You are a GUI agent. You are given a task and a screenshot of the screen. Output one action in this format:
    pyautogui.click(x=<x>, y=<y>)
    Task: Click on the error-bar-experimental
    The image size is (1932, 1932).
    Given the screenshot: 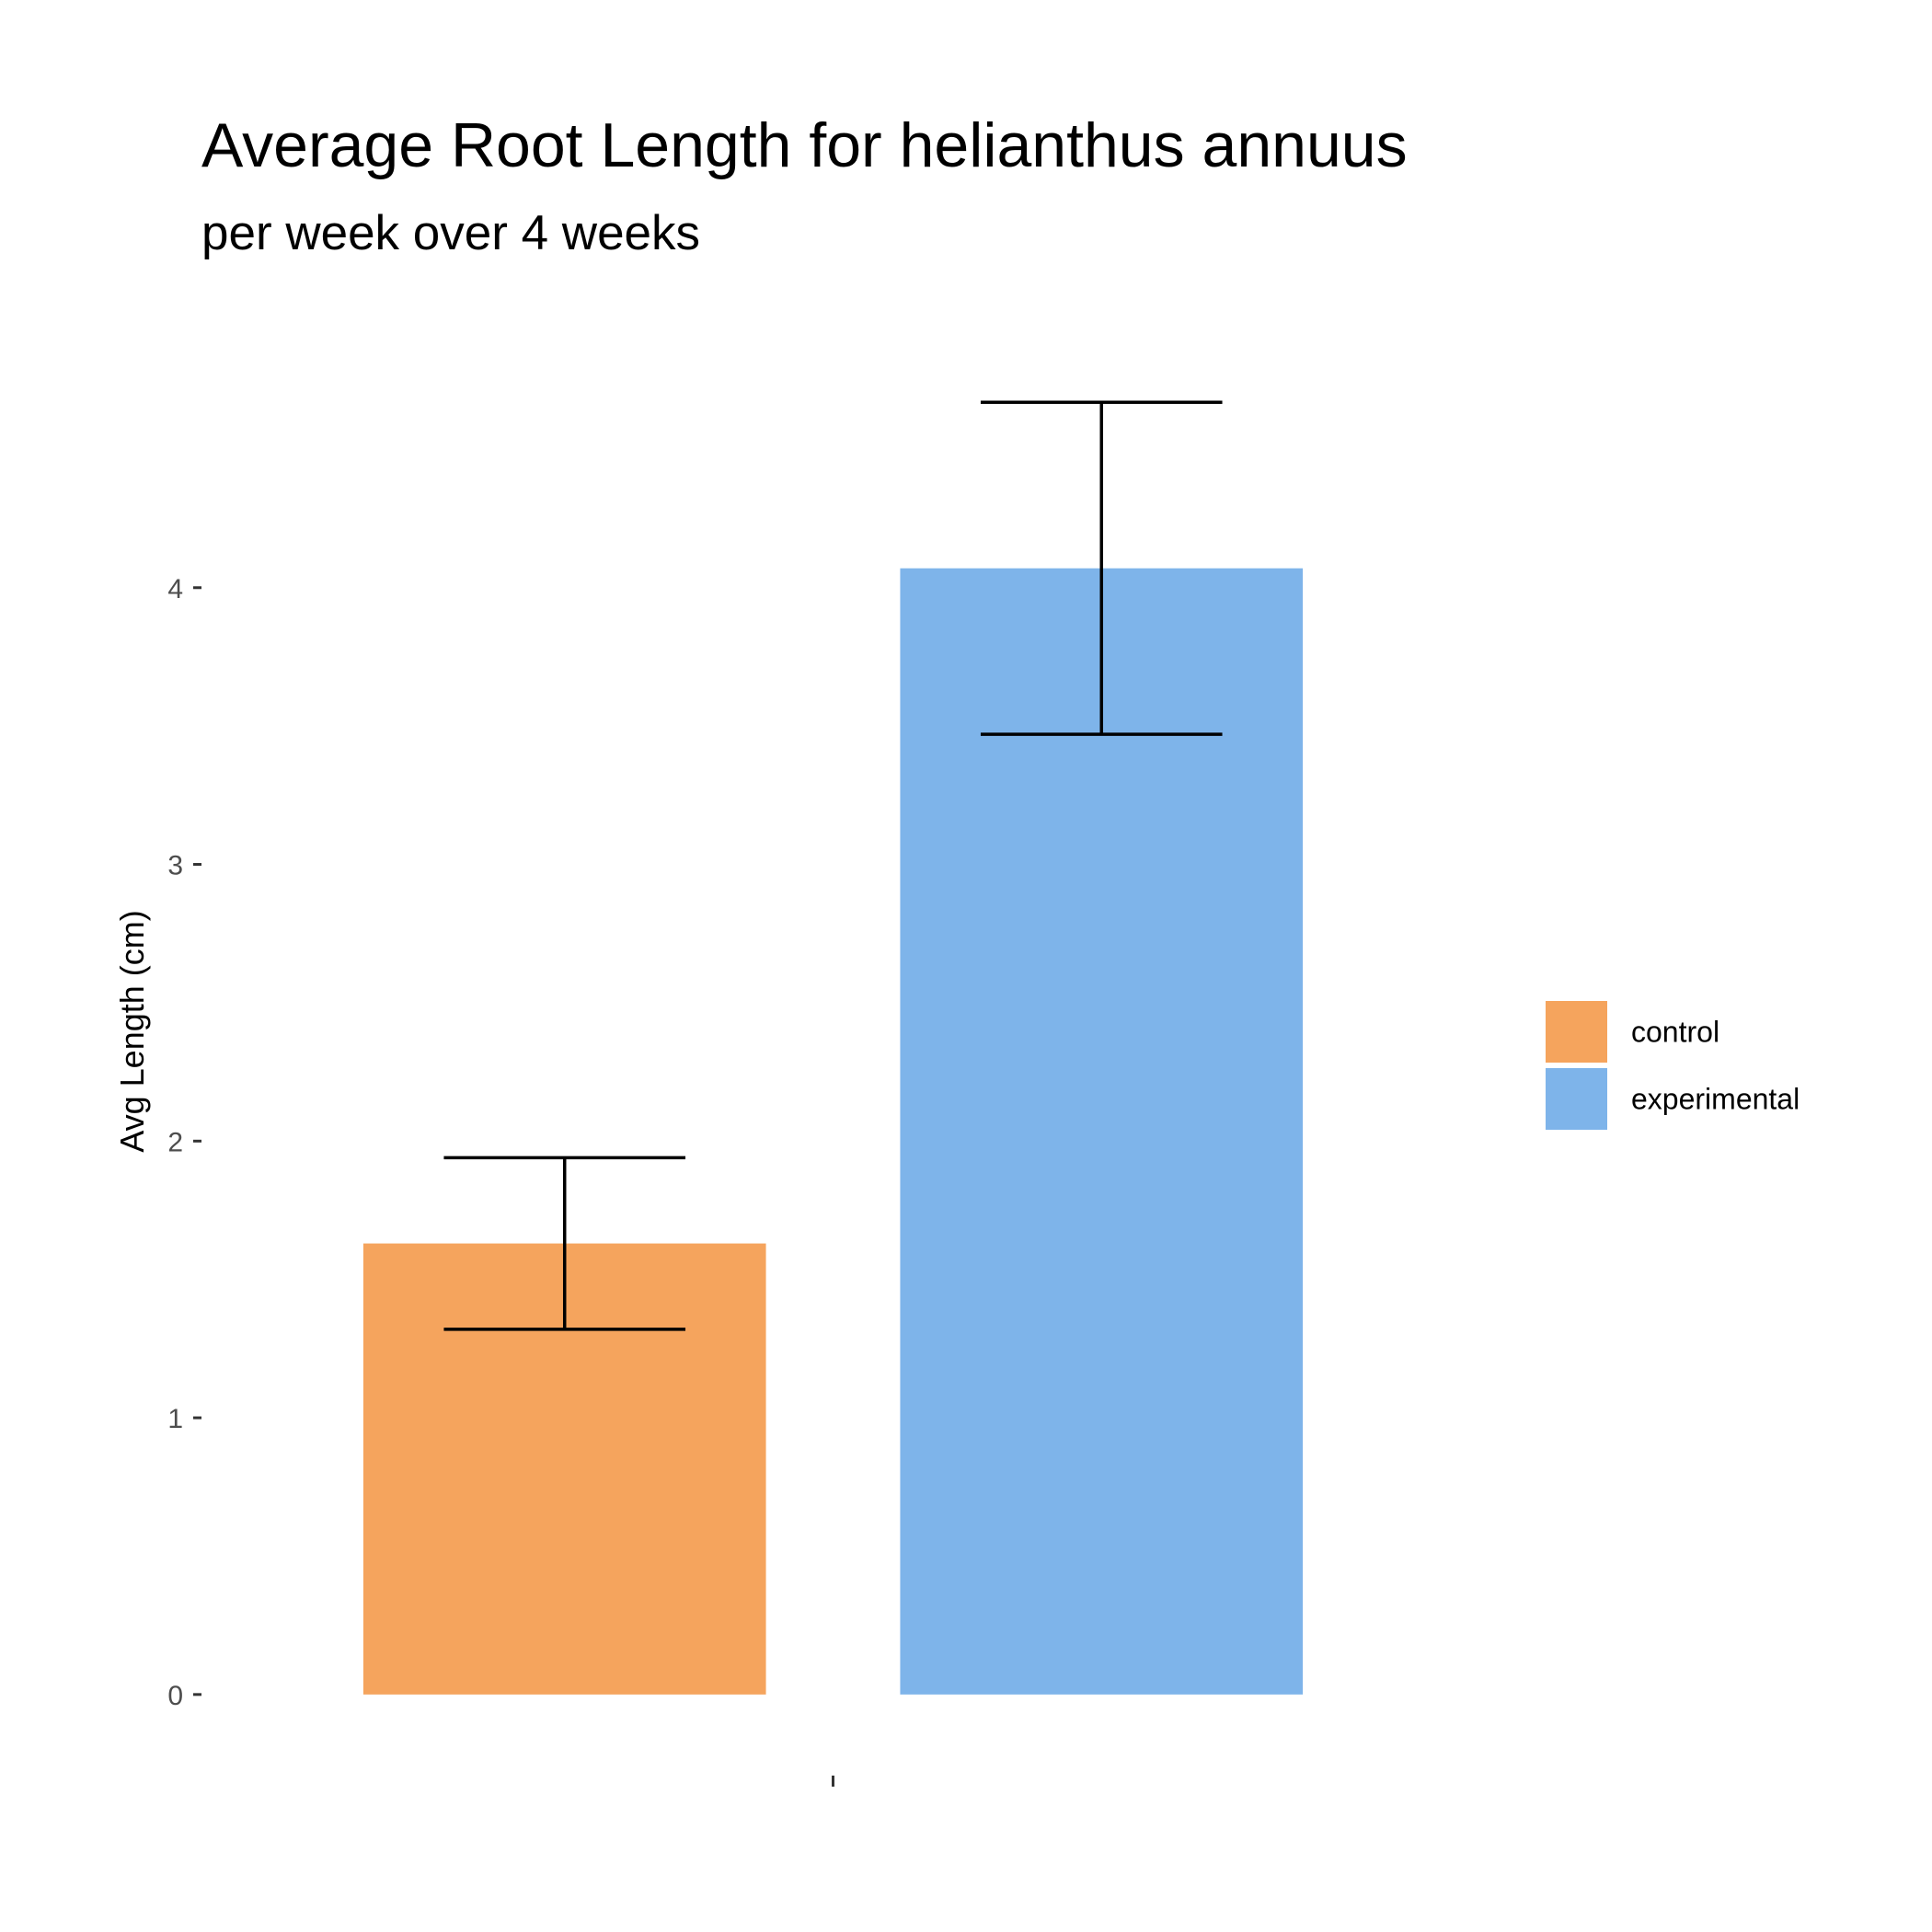 What is the action you would take?
    pyautogui.click(x=1101, y=568)
    